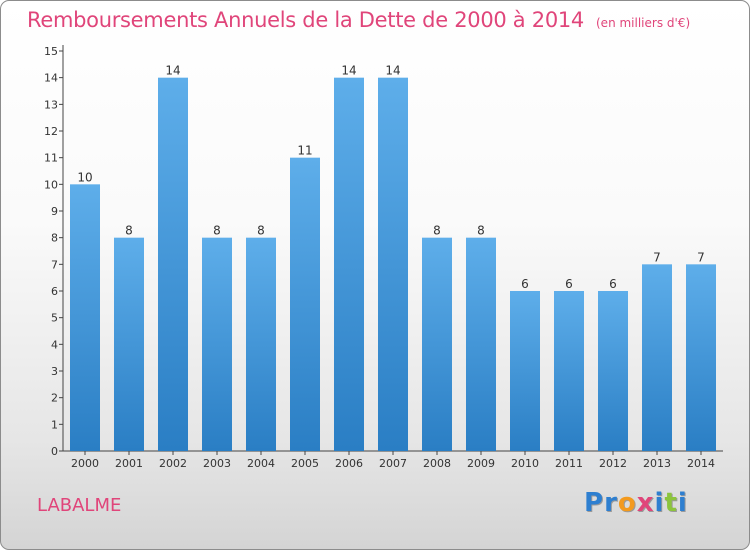  Describe the element at coordinates (305, 304) in the screenshot. I see `bar-2005` at that location.